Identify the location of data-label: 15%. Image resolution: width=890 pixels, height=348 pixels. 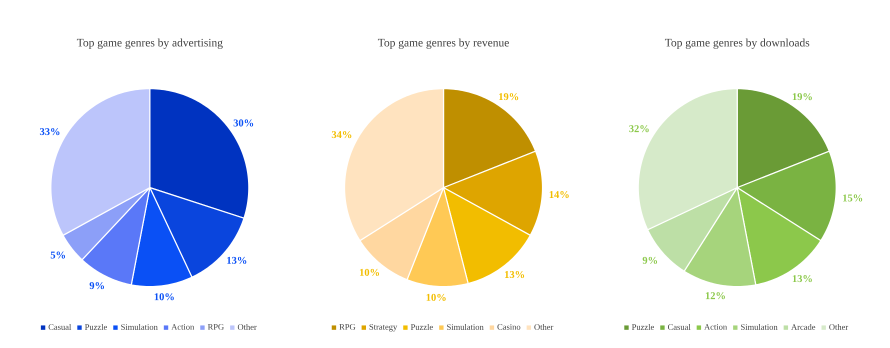
(852, 198).